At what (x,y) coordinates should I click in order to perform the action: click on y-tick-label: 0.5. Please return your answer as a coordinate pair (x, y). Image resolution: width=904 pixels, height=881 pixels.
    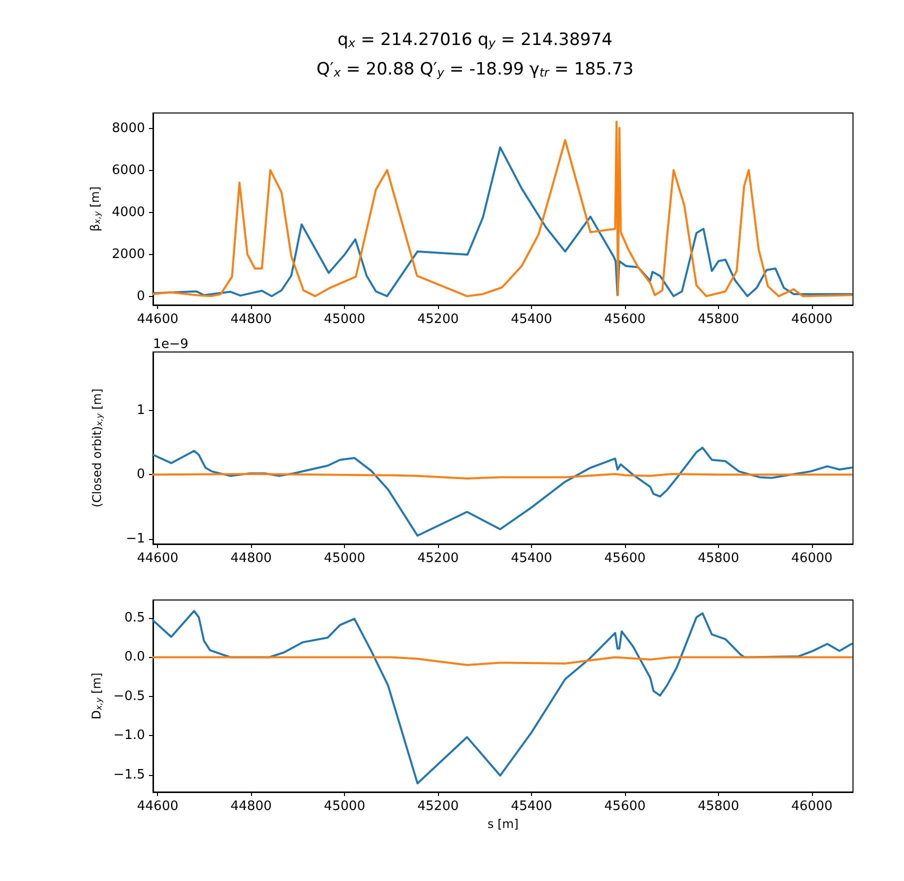
    Looking at the image, I should click on (134, 618).